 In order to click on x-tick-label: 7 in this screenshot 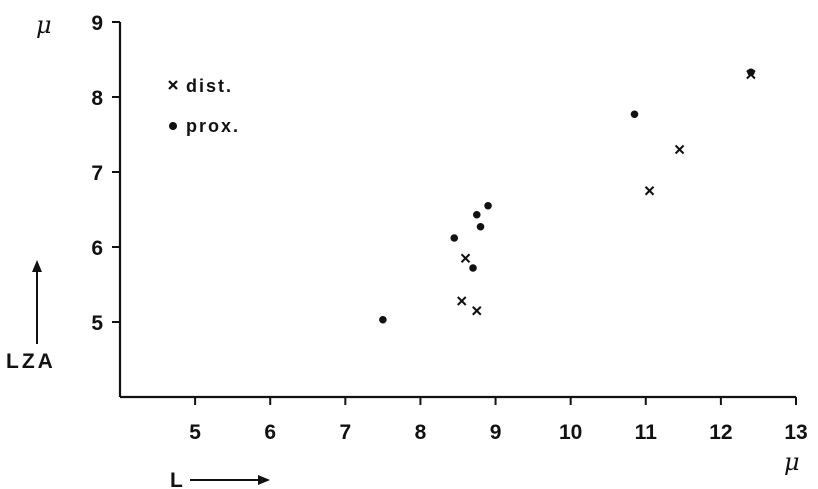, I will do `click(345, 432)`.